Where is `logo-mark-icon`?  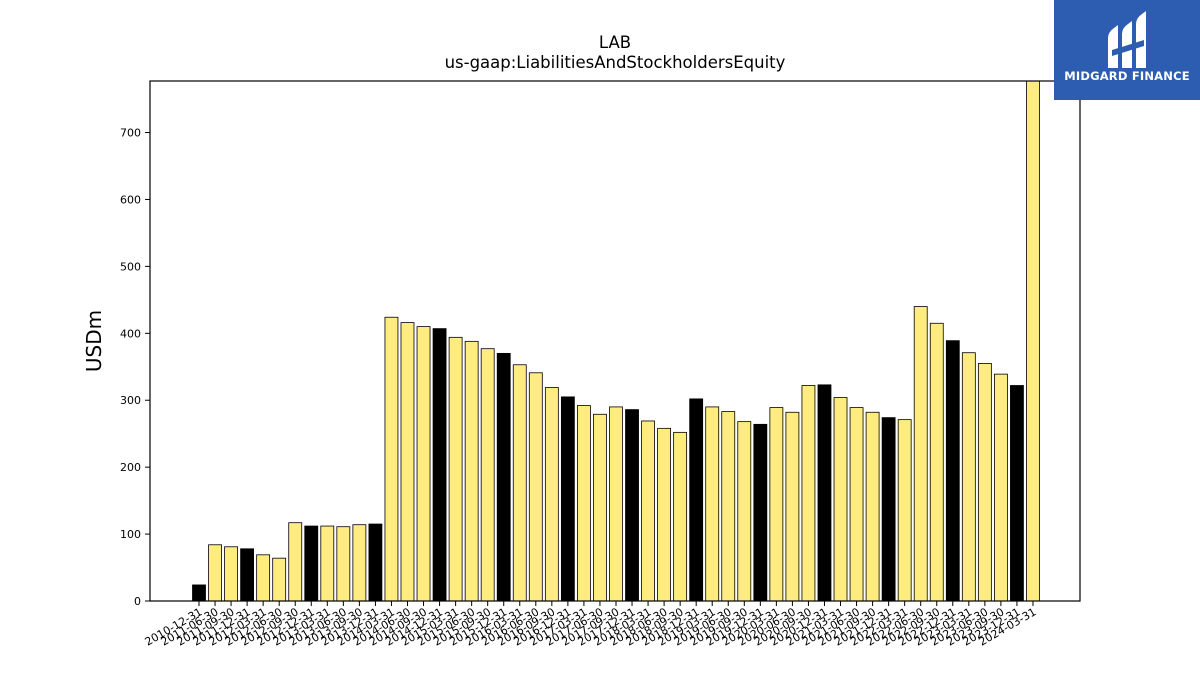
logo-mark-icon is located at coordinates (1127, 39).